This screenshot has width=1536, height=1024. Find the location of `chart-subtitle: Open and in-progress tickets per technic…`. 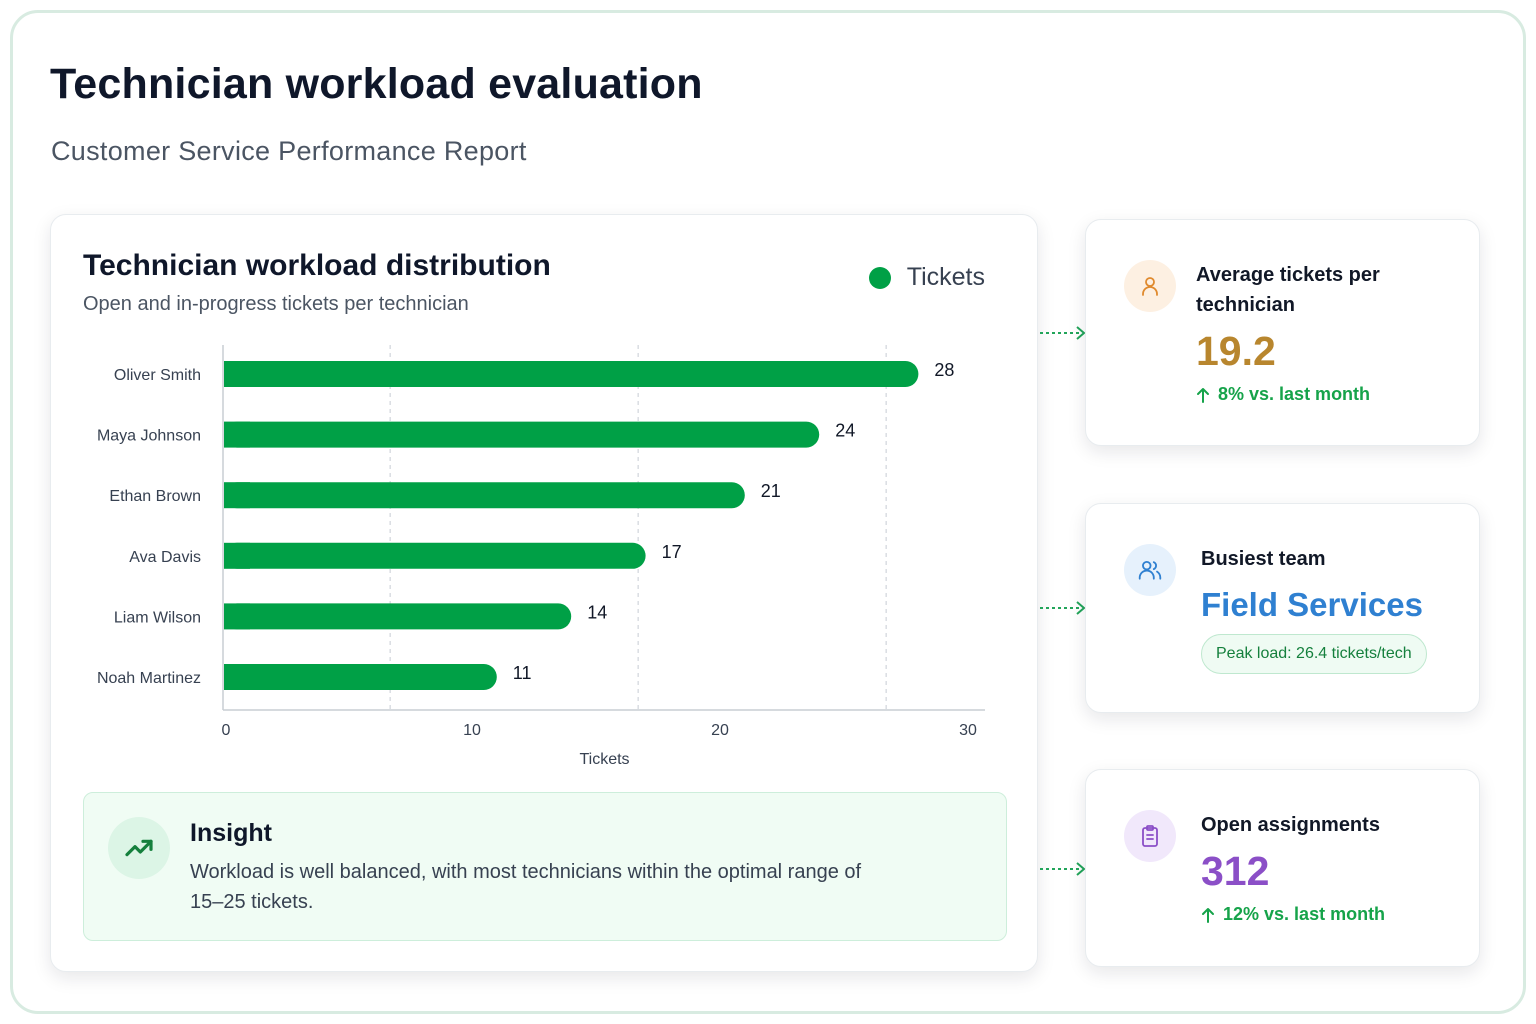

chart-subtitle: Open and in-progress tickets per technic… is located at coordinates (276, 304).